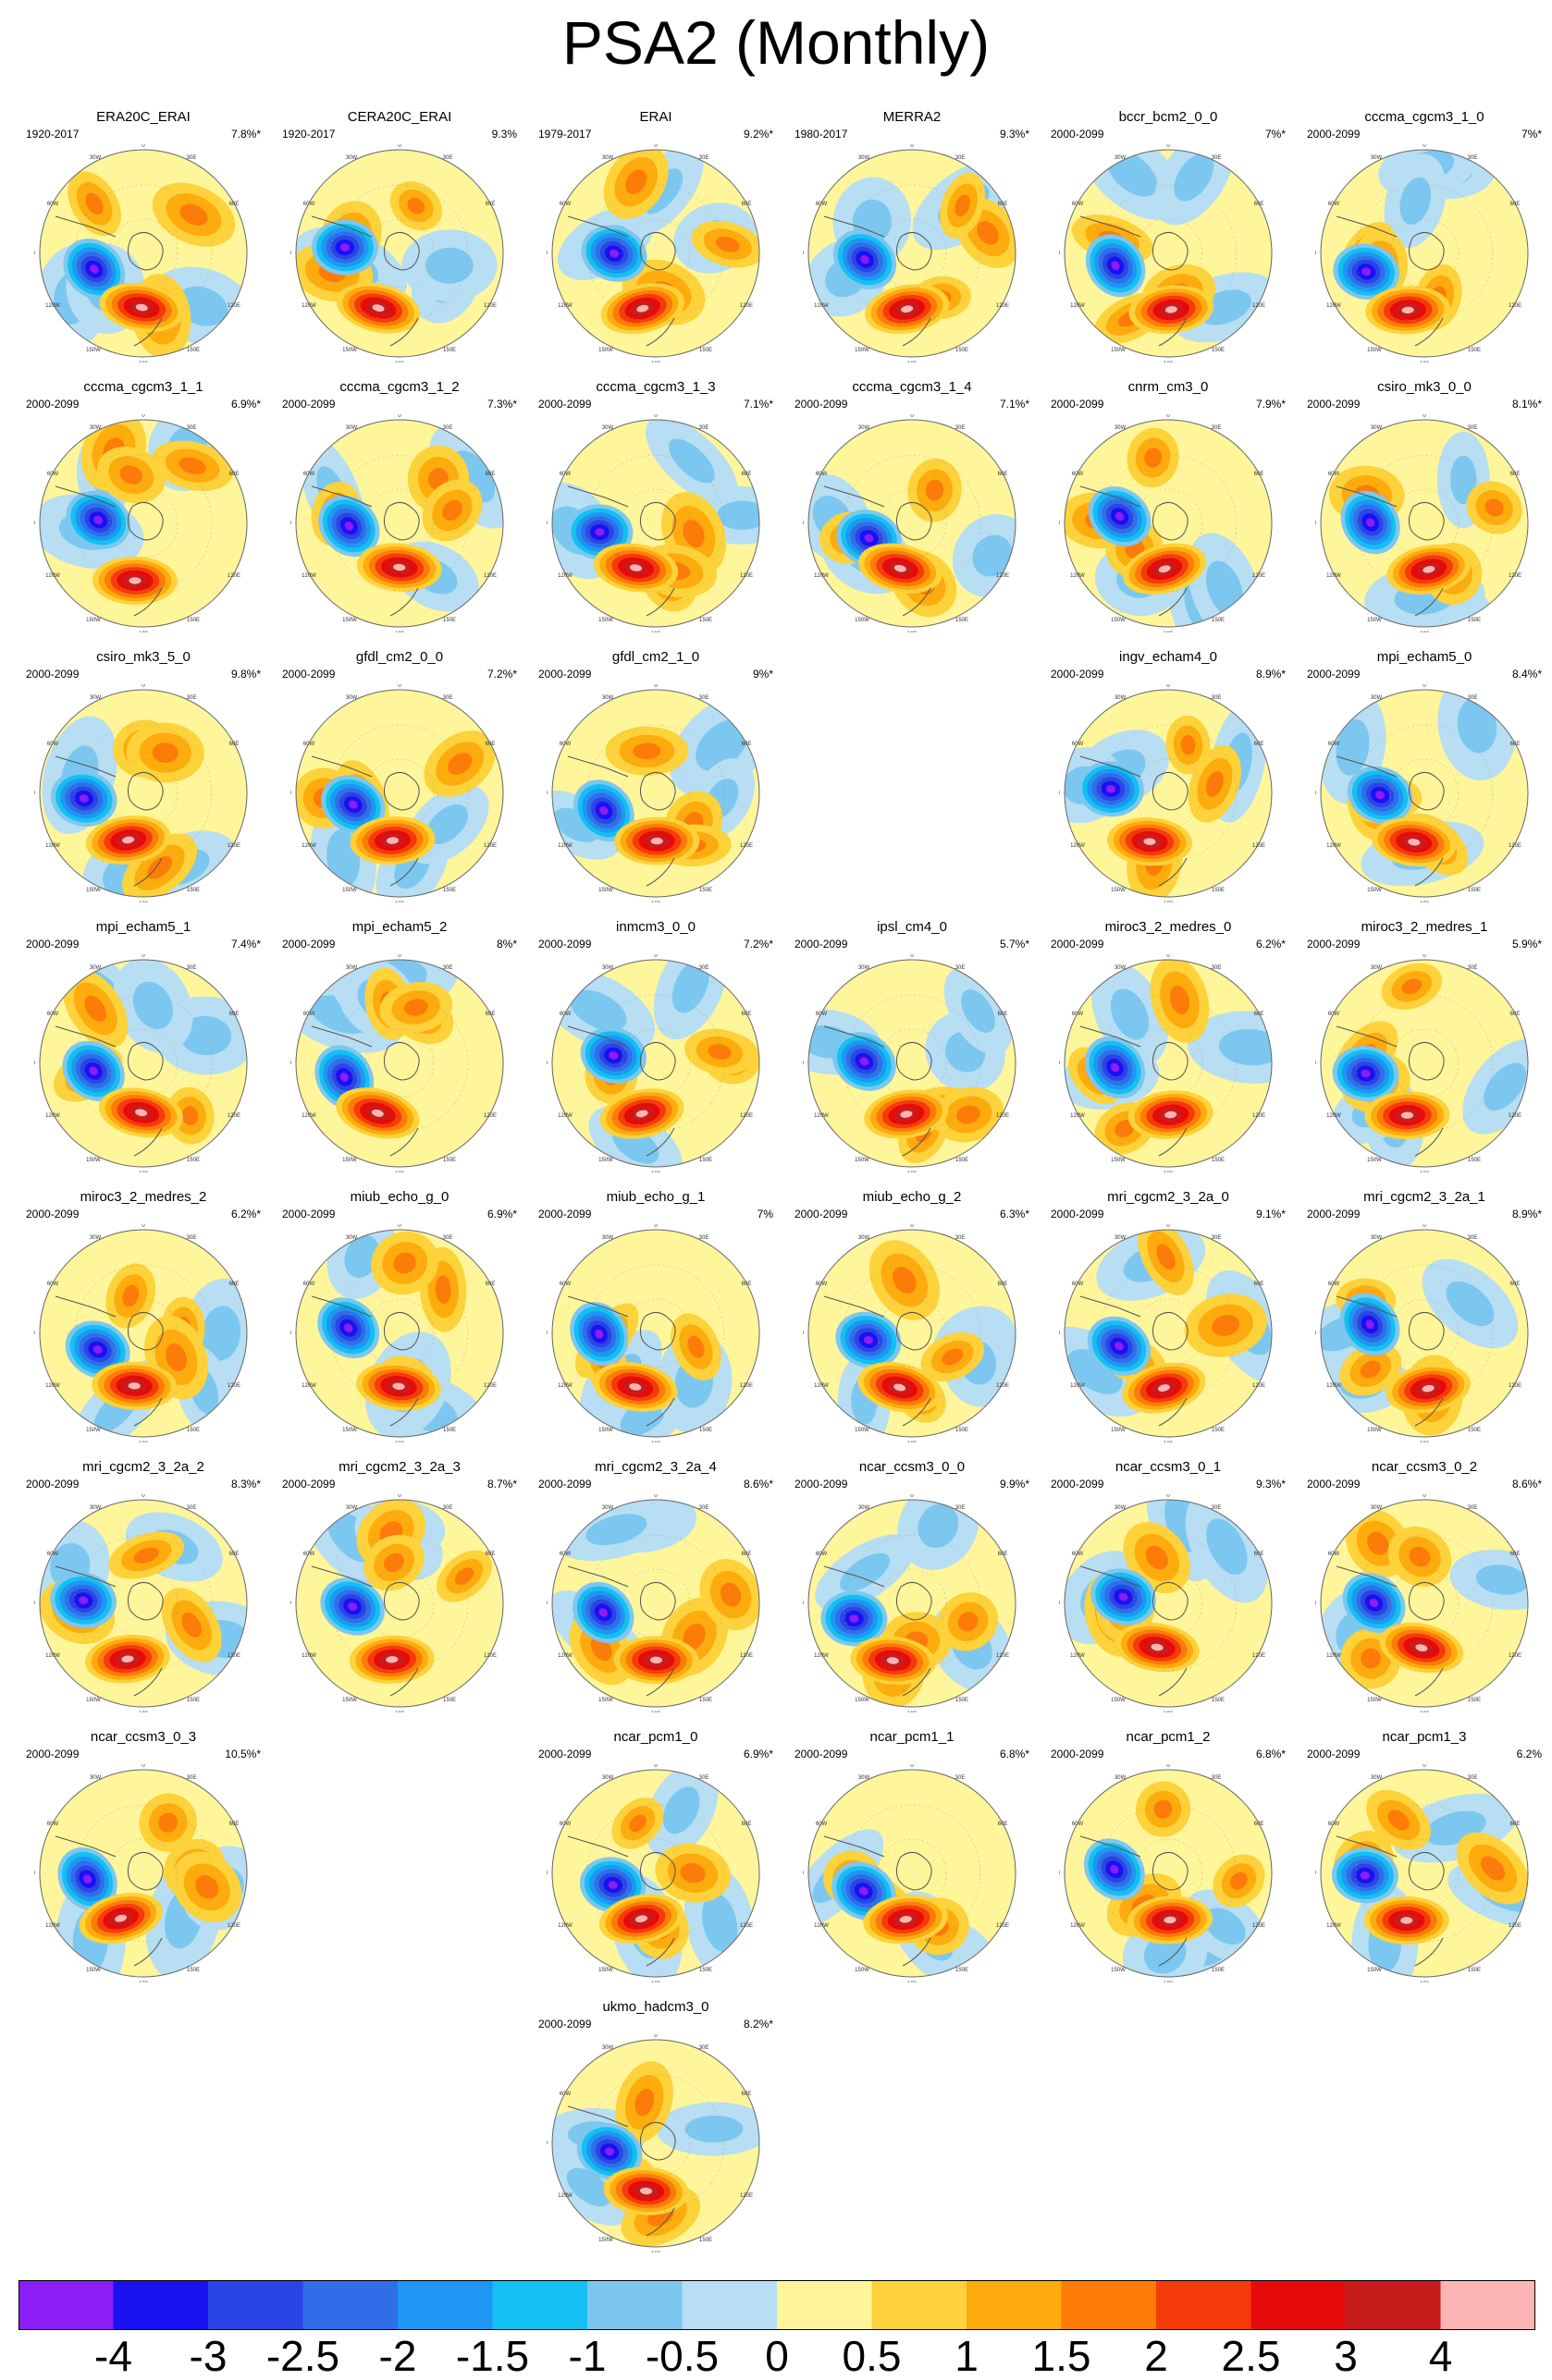 Image resolution: width=1552 pixels, height=2380 pixels. What do you see at coordinates (245, 944) in the screenshot?
I see `panel-variance-percent: 7.4%*` at bounding box center [245, 944].